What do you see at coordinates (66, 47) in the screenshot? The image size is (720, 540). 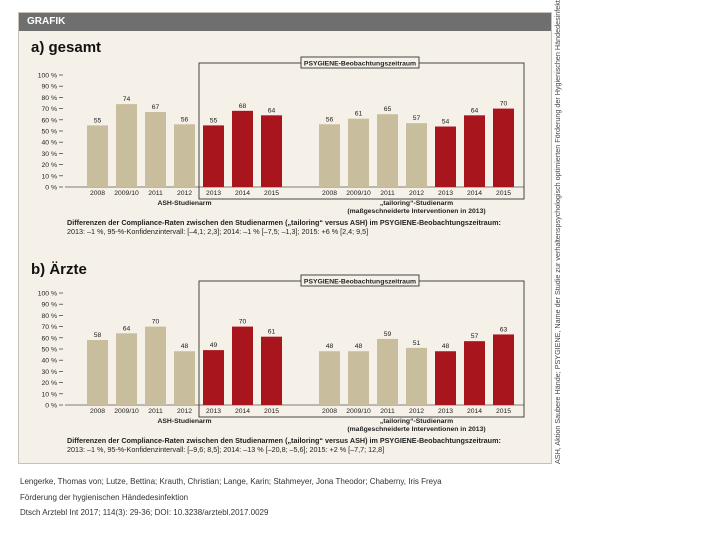 I see `panel-a-title: a) gesamt` at bounding box center [66, 47].